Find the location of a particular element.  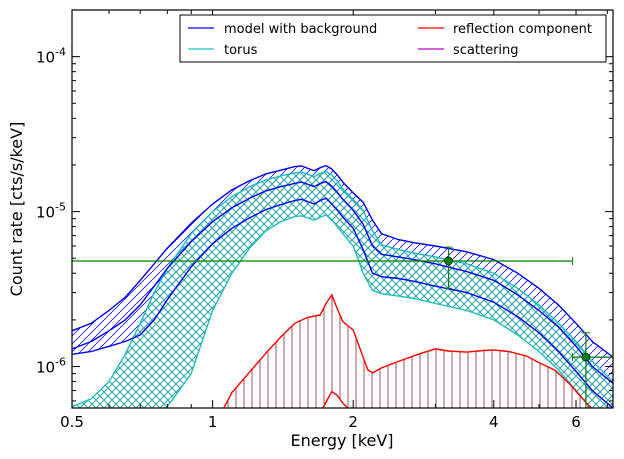

y-axis-label: Count rate [cts/s/keV] is located at coordinates (16, 209).